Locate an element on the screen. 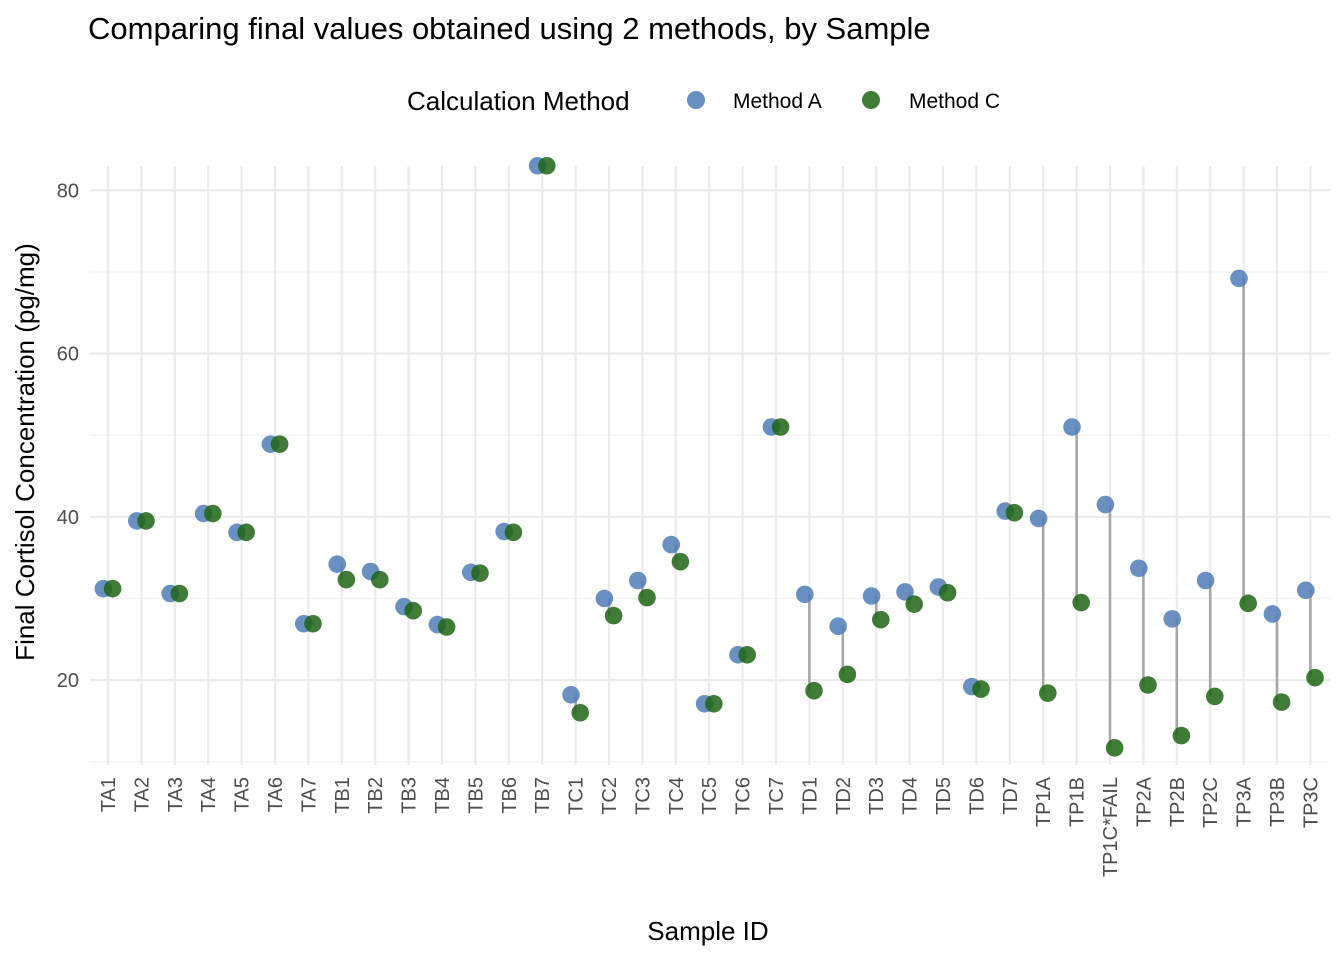  x-tick-label: TC5 is located at coordinates (710, 796).